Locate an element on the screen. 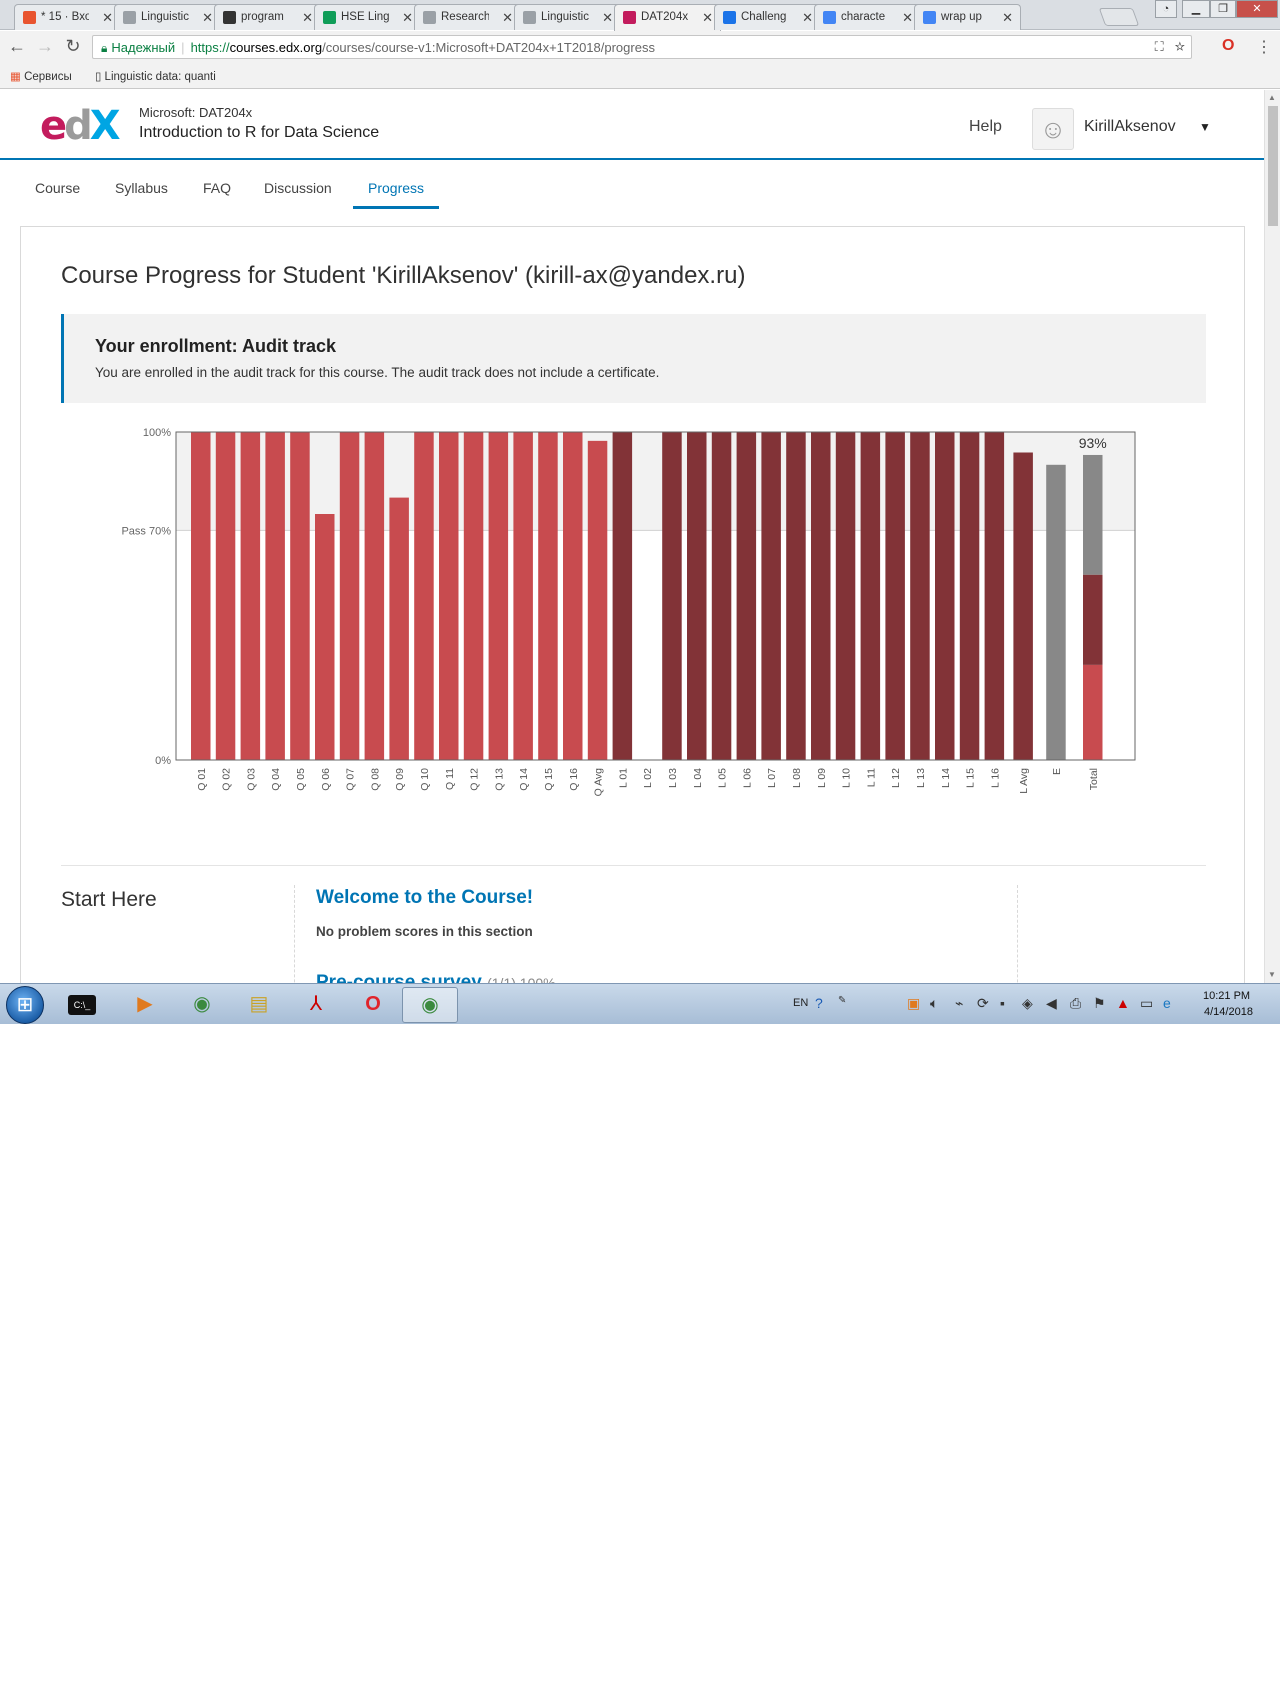  reload-icon: ↻ is located at coordinates (73, 46).